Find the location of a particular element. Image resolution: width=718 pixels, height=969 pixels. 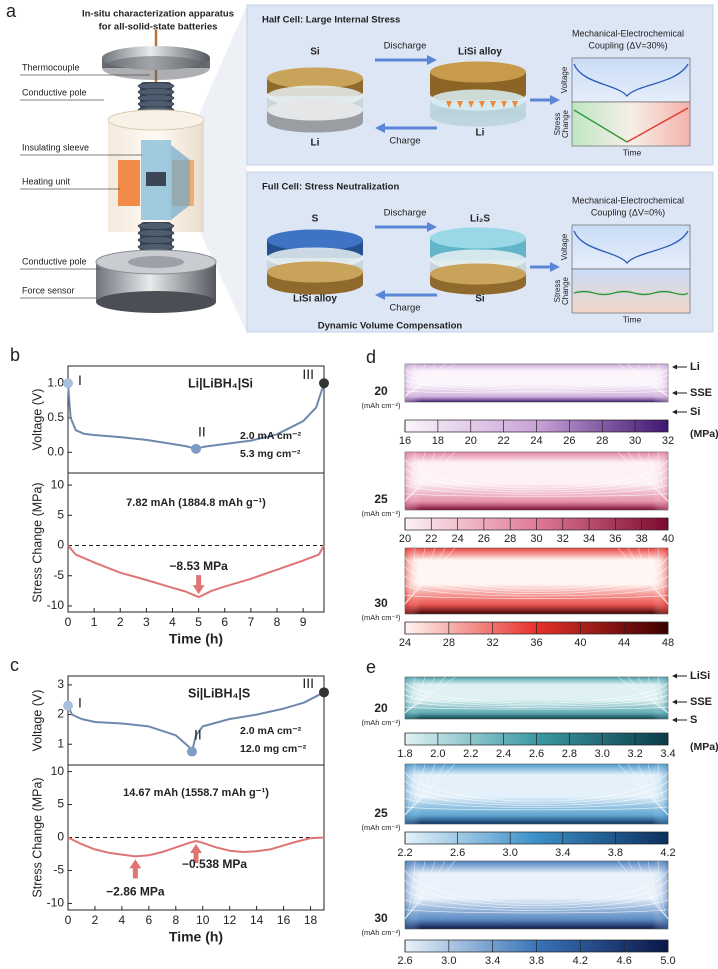

annotation: 12.0 mg cm⁻² is located at coordinates (273, 749).